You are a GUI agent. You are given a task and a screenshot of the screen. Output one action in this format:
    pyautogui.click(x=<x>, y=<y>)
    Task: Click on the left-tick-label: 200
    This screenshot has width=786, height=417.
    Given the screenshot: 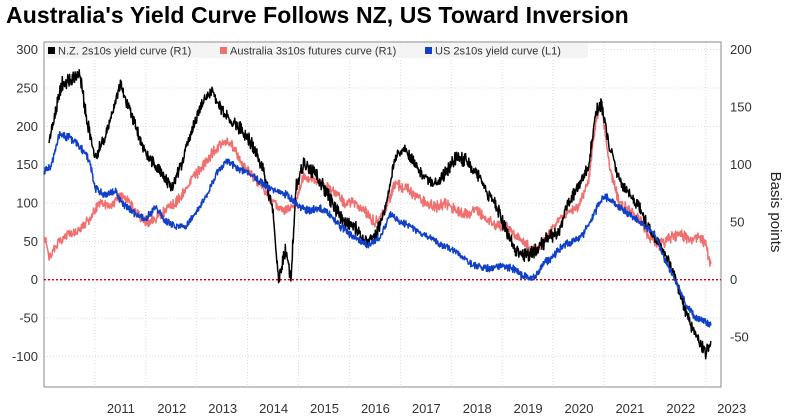 What is the action you would take?
    pyautogui.click(x=27, y=126)
    